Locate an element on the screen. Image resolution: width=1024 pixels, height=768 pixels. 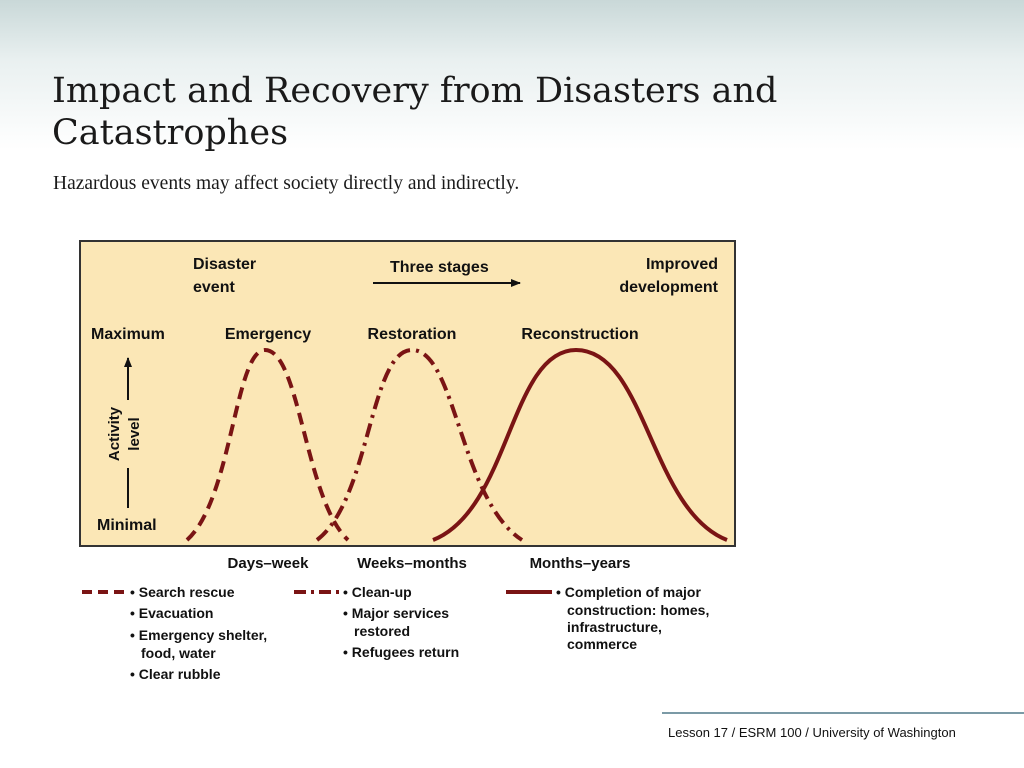
legend-restoration-item-2: • Major services is located at coordinates (396, 613).